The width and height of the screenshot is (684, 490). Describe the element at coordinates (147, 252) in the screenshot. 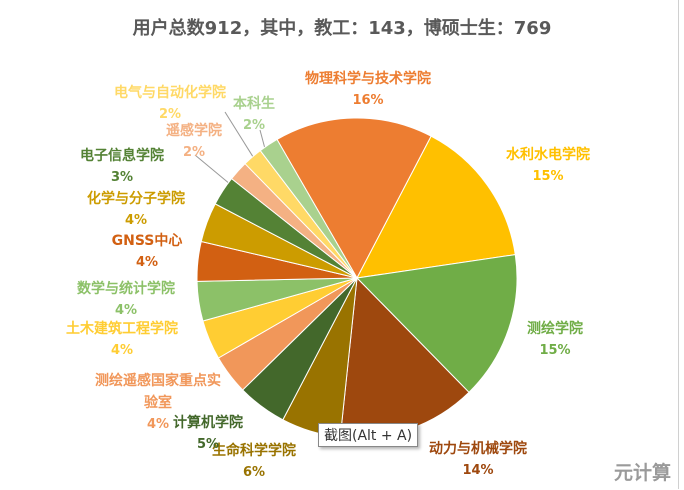

I see `data-label: GNSS中心 4%` at that location.